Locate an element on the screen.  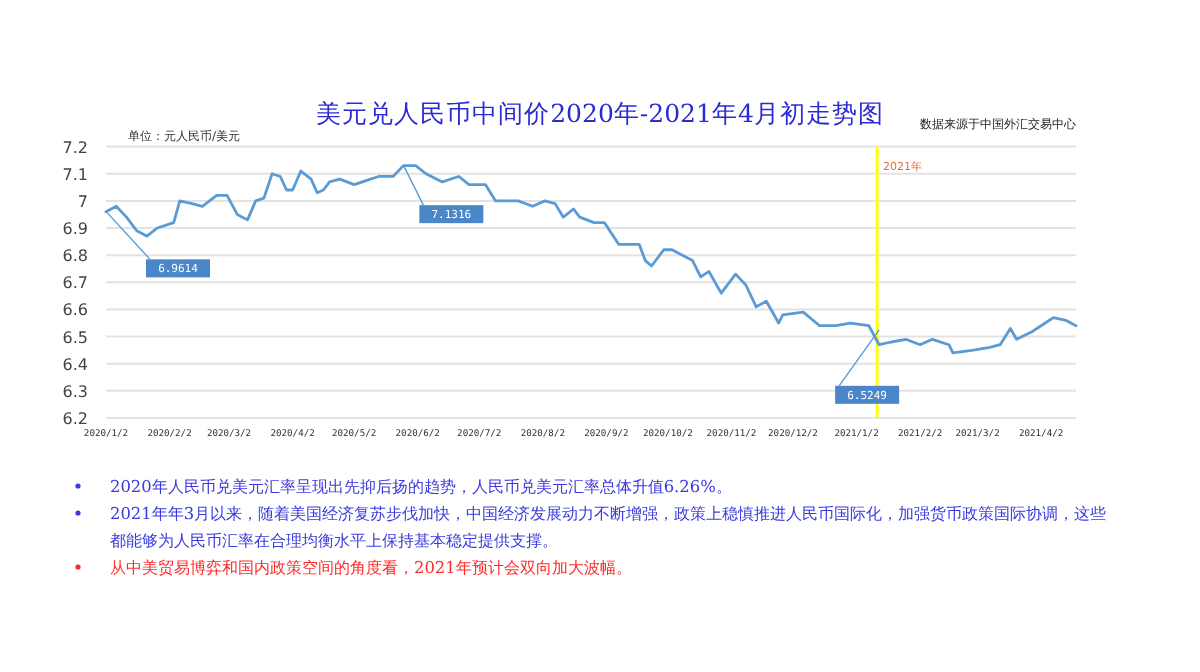
y-tick-label: 6.4 is located at coordinates (75, 364).